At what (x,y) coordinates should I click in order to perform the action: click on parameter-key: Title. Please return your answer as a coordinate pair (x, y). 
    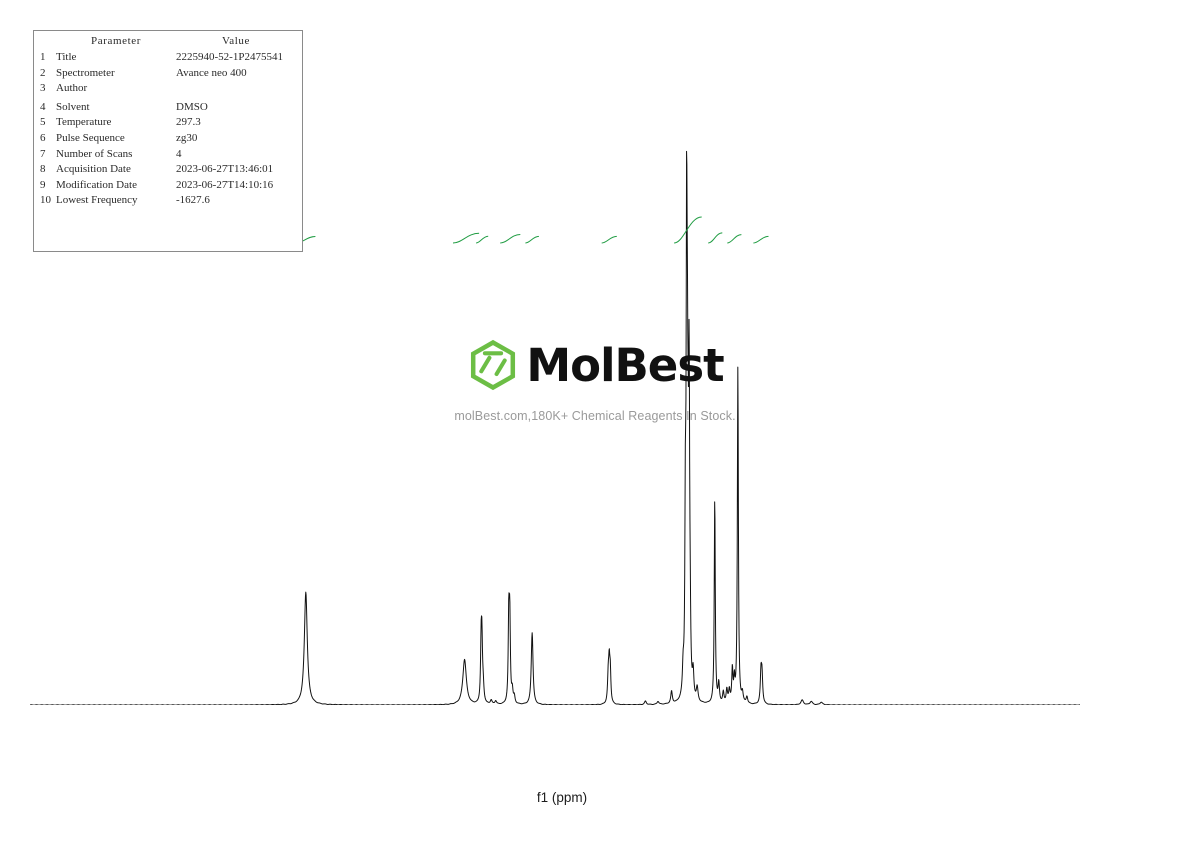
    Looking at the image, I should click on (66, 57).